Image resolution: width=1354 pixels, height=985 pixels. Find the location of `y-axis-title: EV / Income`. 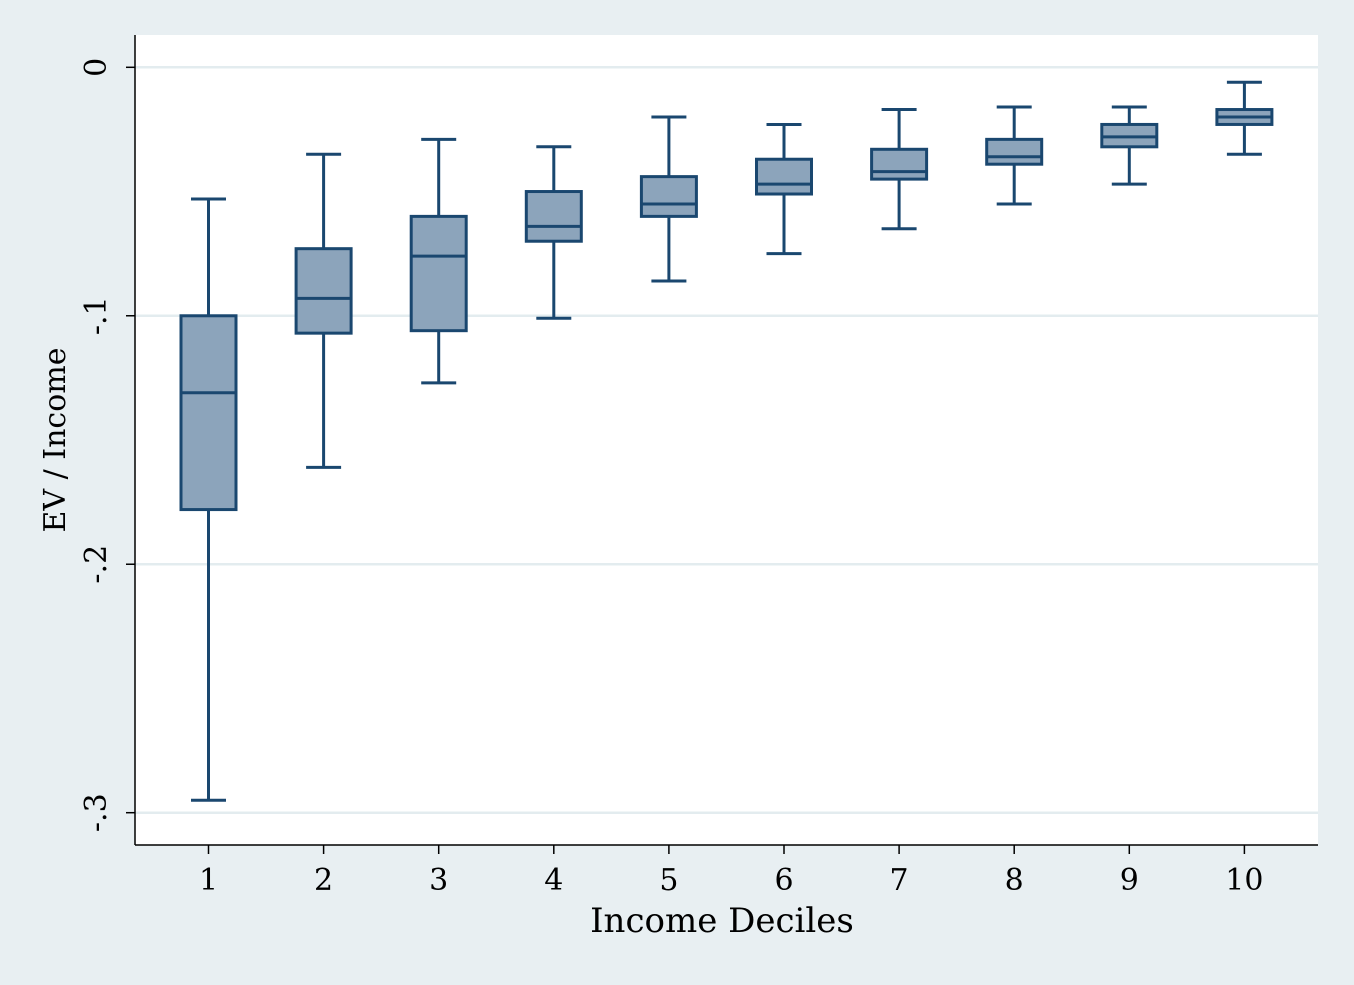

y-axis-title: EV / Income is located at coordinates (55, 440).